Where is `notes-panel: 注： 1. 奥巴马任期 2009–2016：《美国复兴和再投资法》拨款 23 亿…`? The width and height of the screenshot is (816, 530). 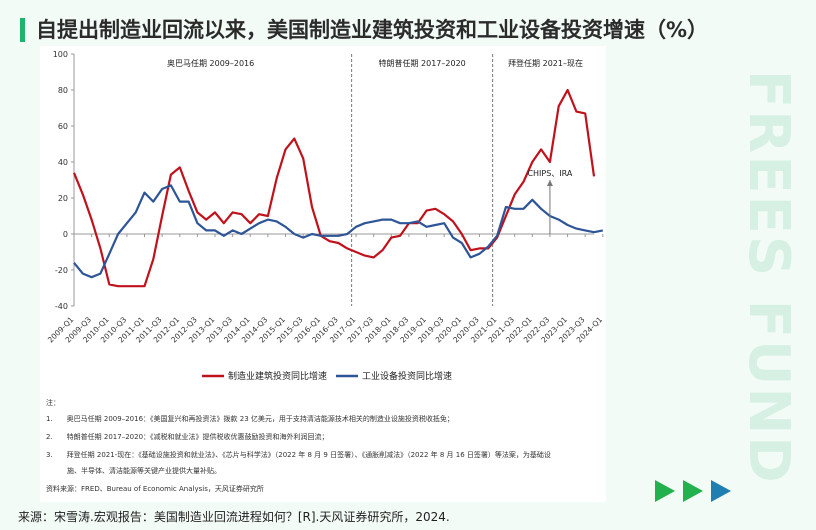 notes-panel: 注： 1. 奥巴马任期 2009–2016：《美国复兴和再投资法》拨款 23 亿… is located at coordinates (323, 447).